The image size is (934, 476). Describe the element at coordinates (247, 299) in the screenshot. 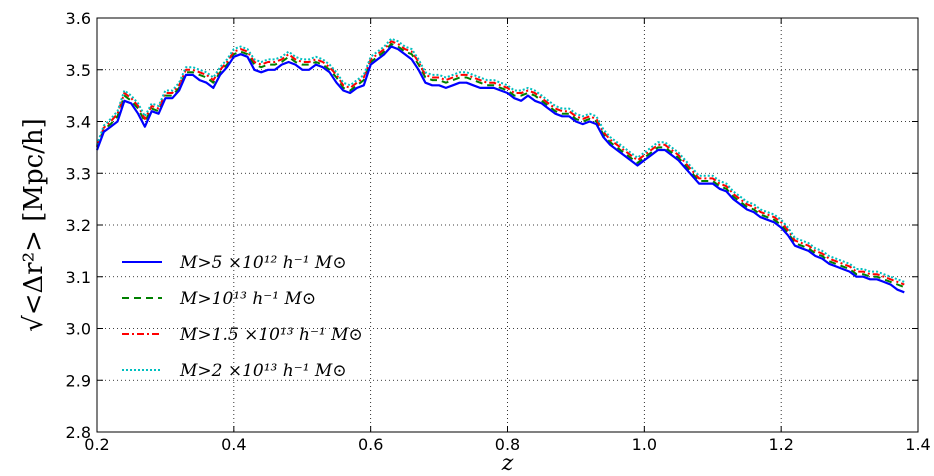

I see `legend-label-2: M>10¹³ h⁻¹ M⊙` at that location.